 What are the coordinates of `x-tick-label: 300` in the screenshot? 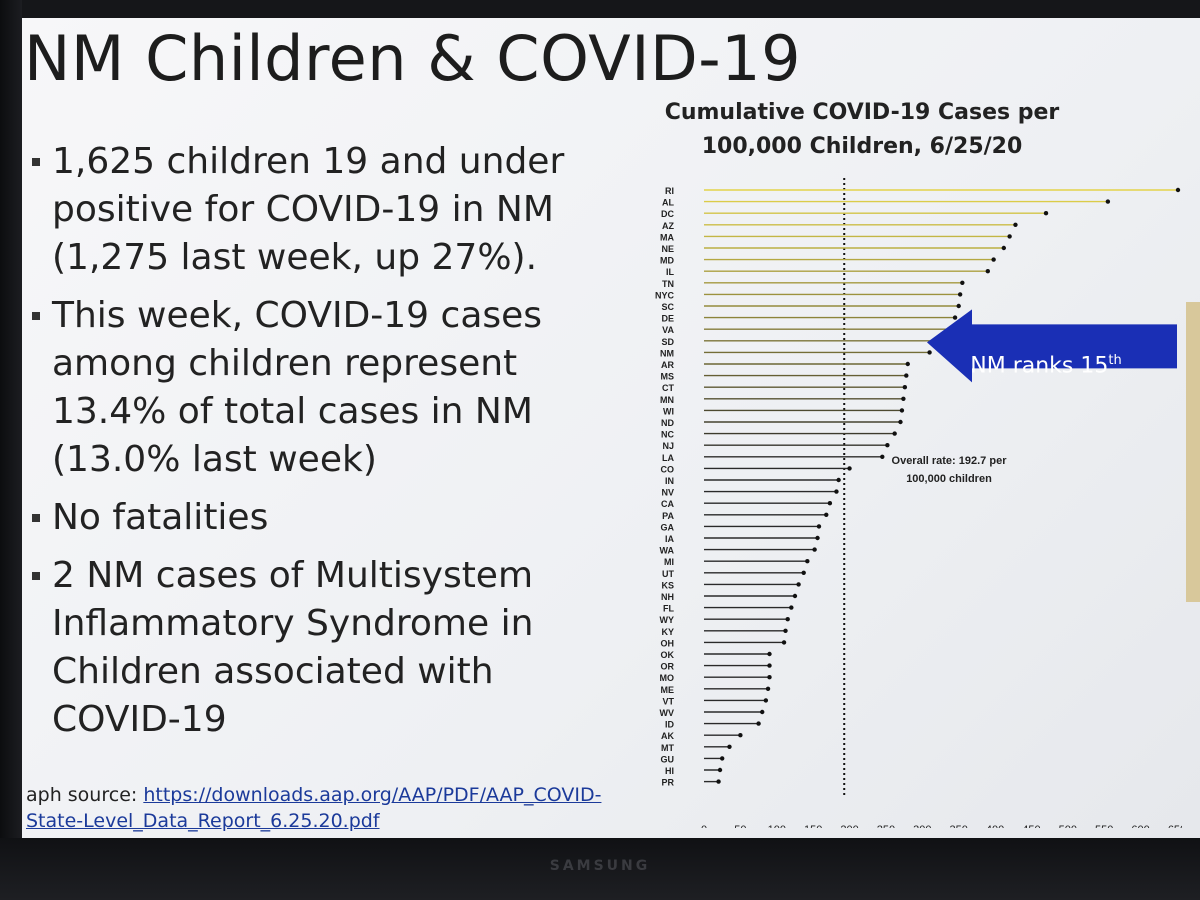 It's located at (922, 826).